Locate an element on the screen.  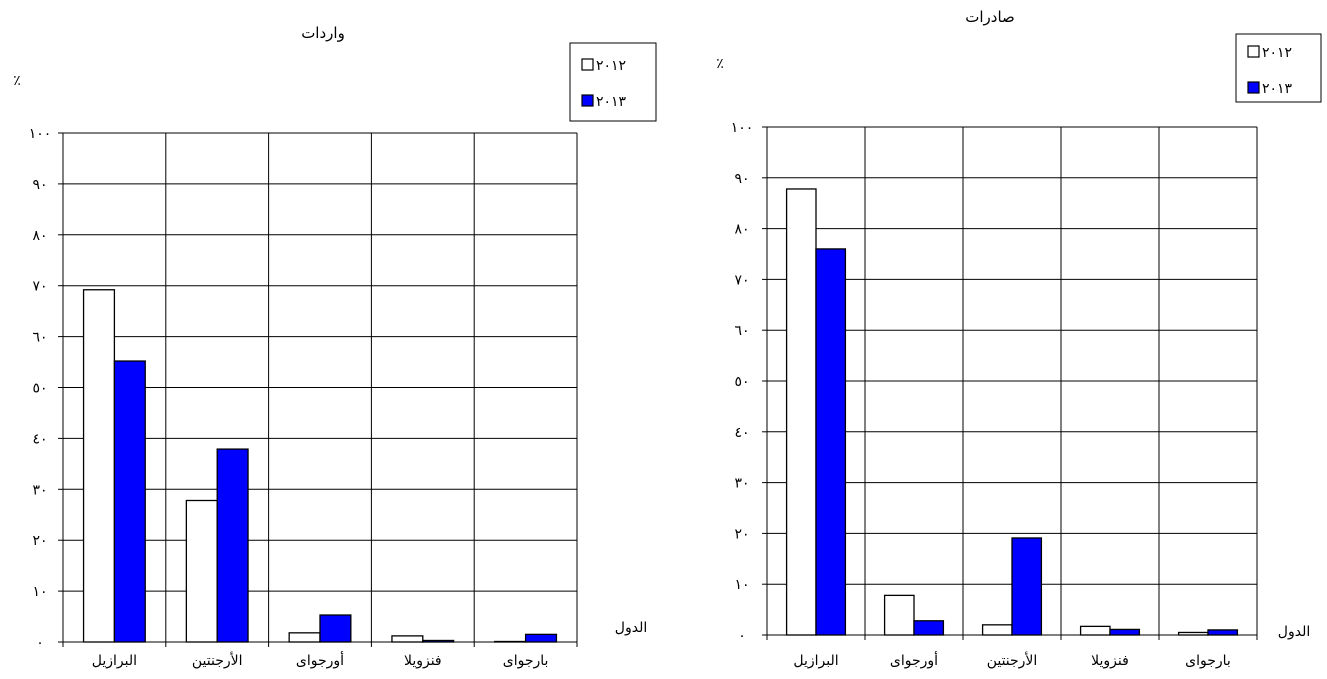
legend-box is located at coordinates (613, 82).